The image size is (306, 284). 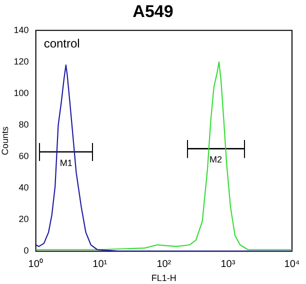 I want to click on y-tick-label: 20, so click(x=23, y=219).